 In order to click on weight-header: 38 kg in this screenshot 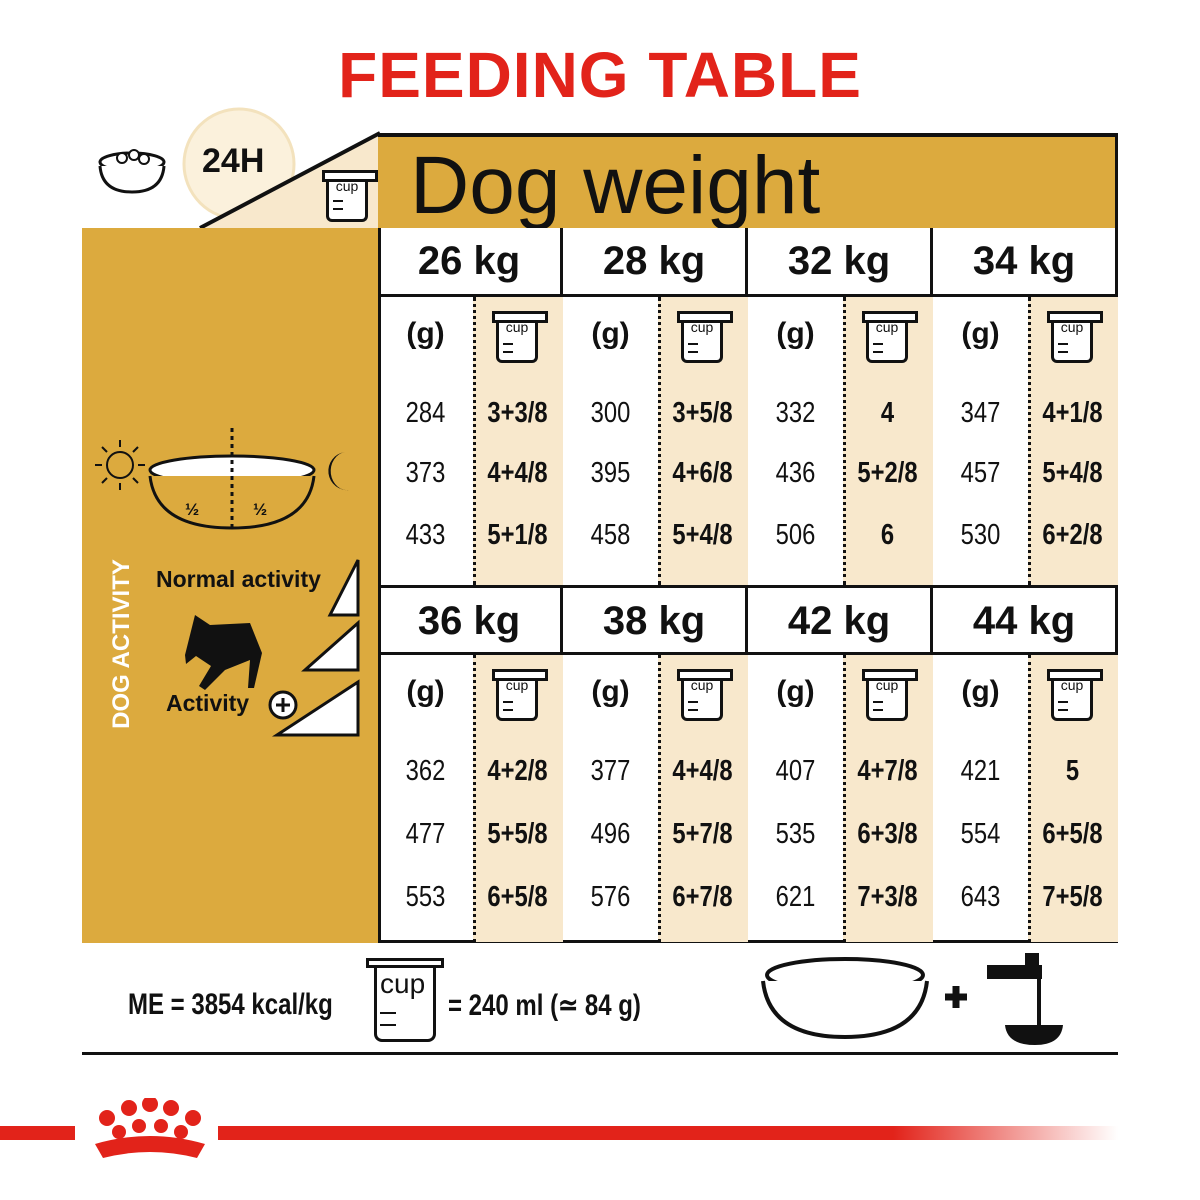, I will do `click(654, 620)`.